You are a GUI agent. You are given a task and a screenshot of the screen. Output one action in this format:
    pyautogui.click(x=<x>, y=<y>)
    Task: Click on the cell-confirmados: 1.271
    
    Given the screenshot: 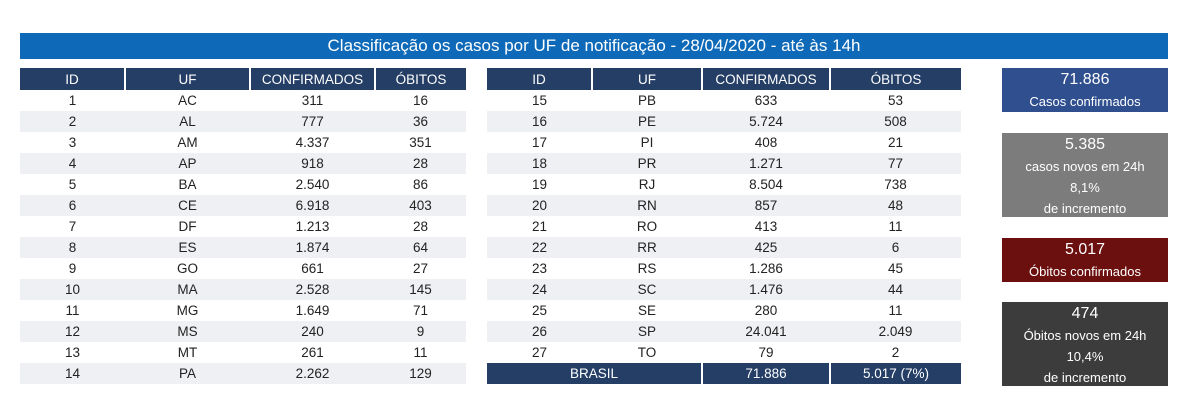 What is the action you would take?
    pyautogui.click(x=766, y=163)
    